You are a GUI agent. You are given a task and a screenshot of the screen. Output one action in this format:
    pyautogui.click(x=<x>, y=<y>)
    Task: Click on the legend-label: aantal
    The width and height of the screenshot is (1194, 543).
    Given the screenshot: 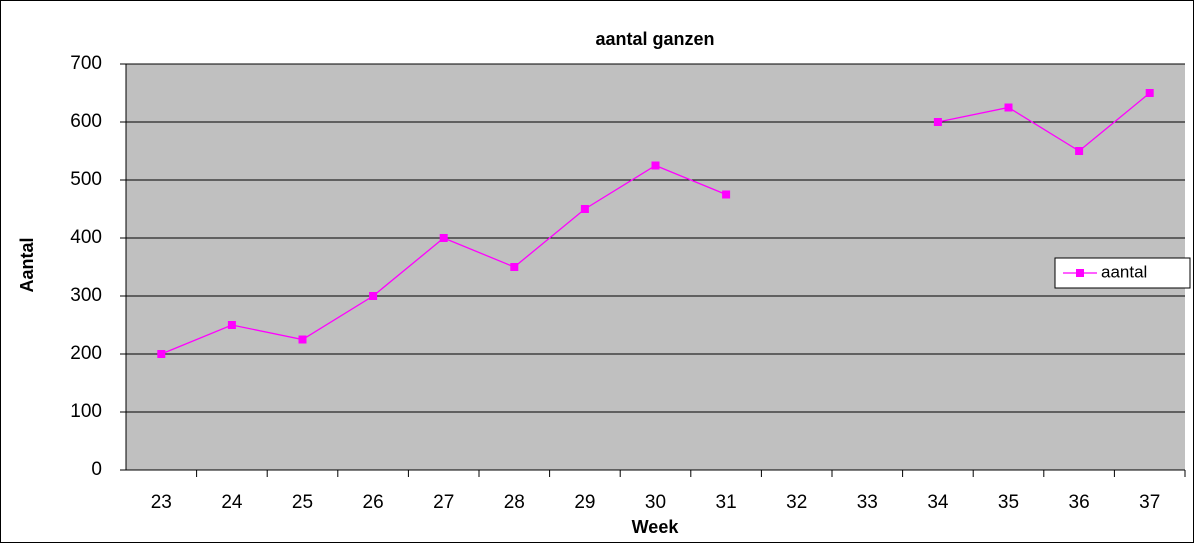 What is the action you would take?
    pyautogui.click(x=1124, y=271)
    